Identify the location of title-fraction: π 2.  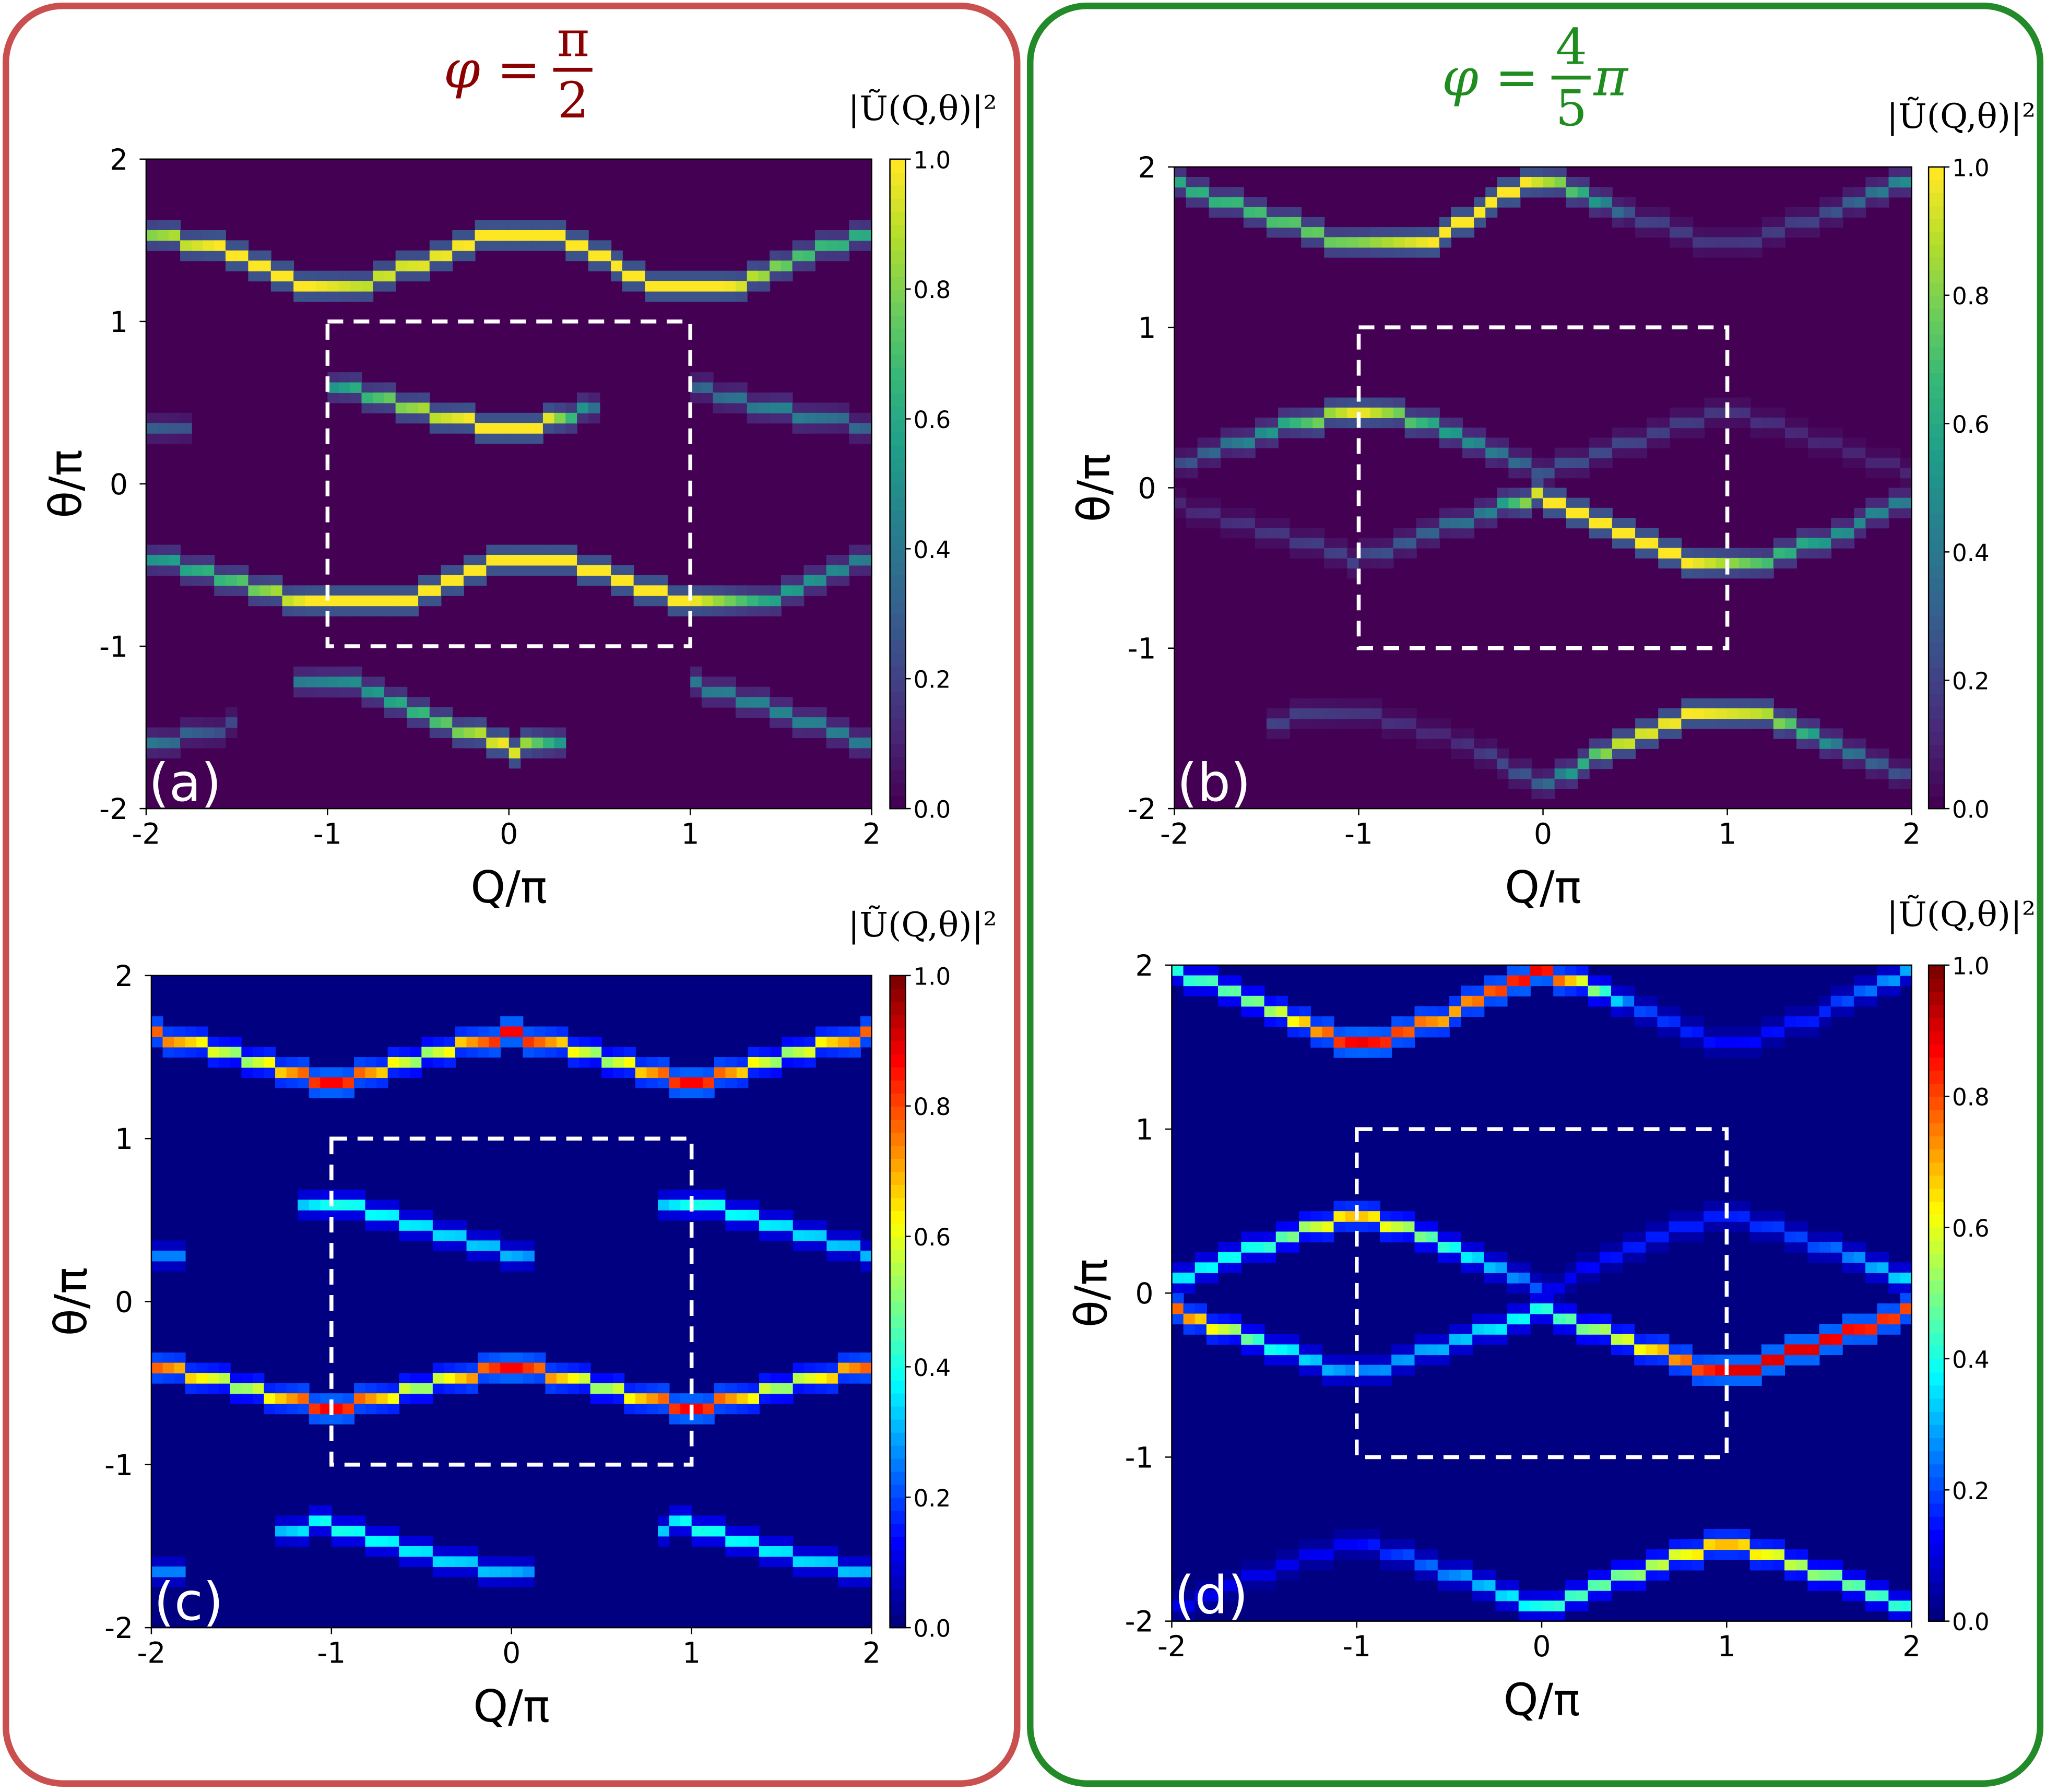
(573, 70).